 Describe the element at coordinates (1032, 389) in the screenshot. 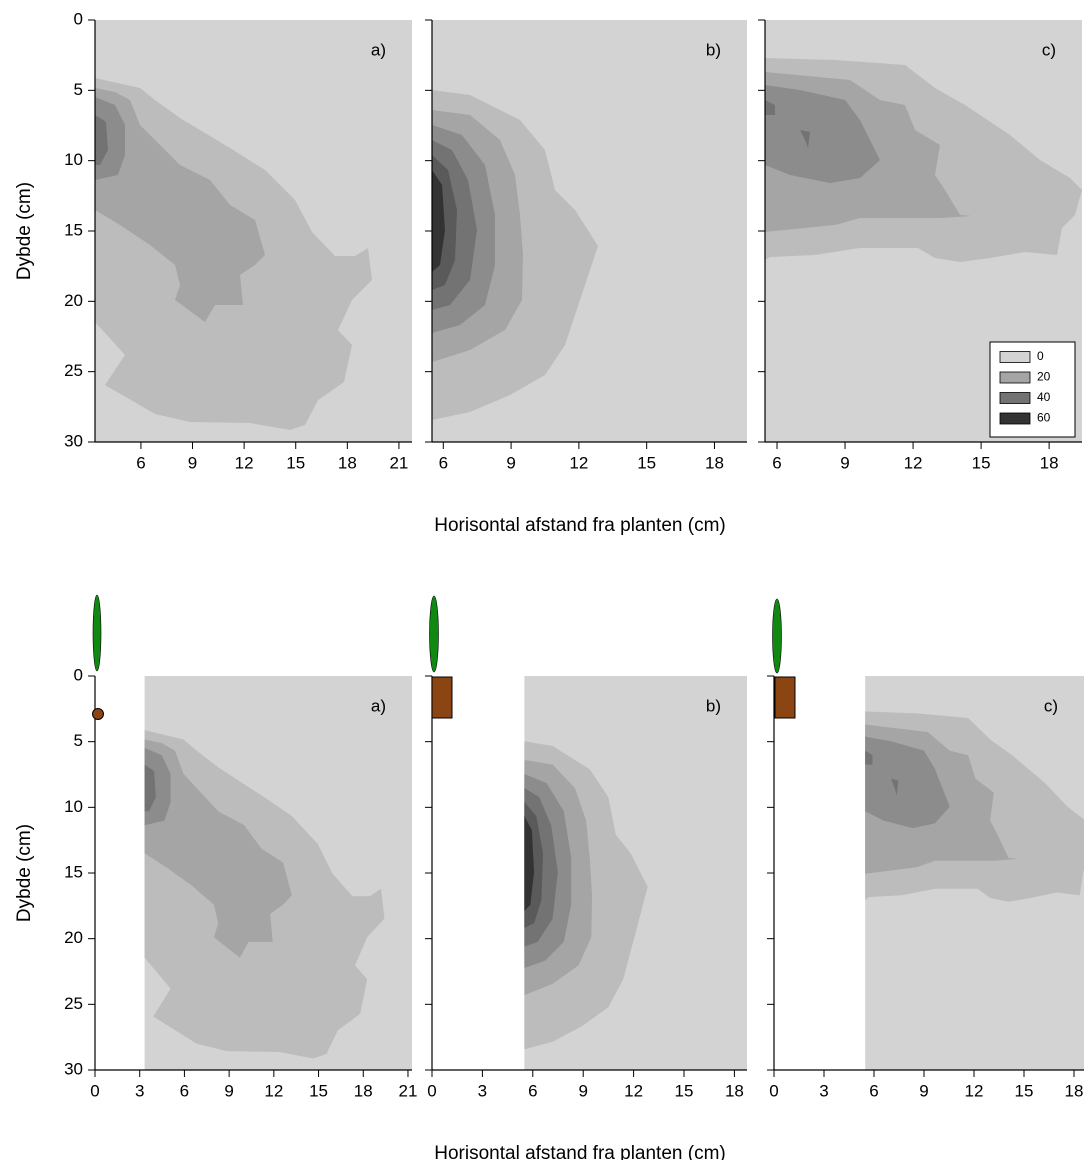

I see `legend: 0 20 40 60` at that location.